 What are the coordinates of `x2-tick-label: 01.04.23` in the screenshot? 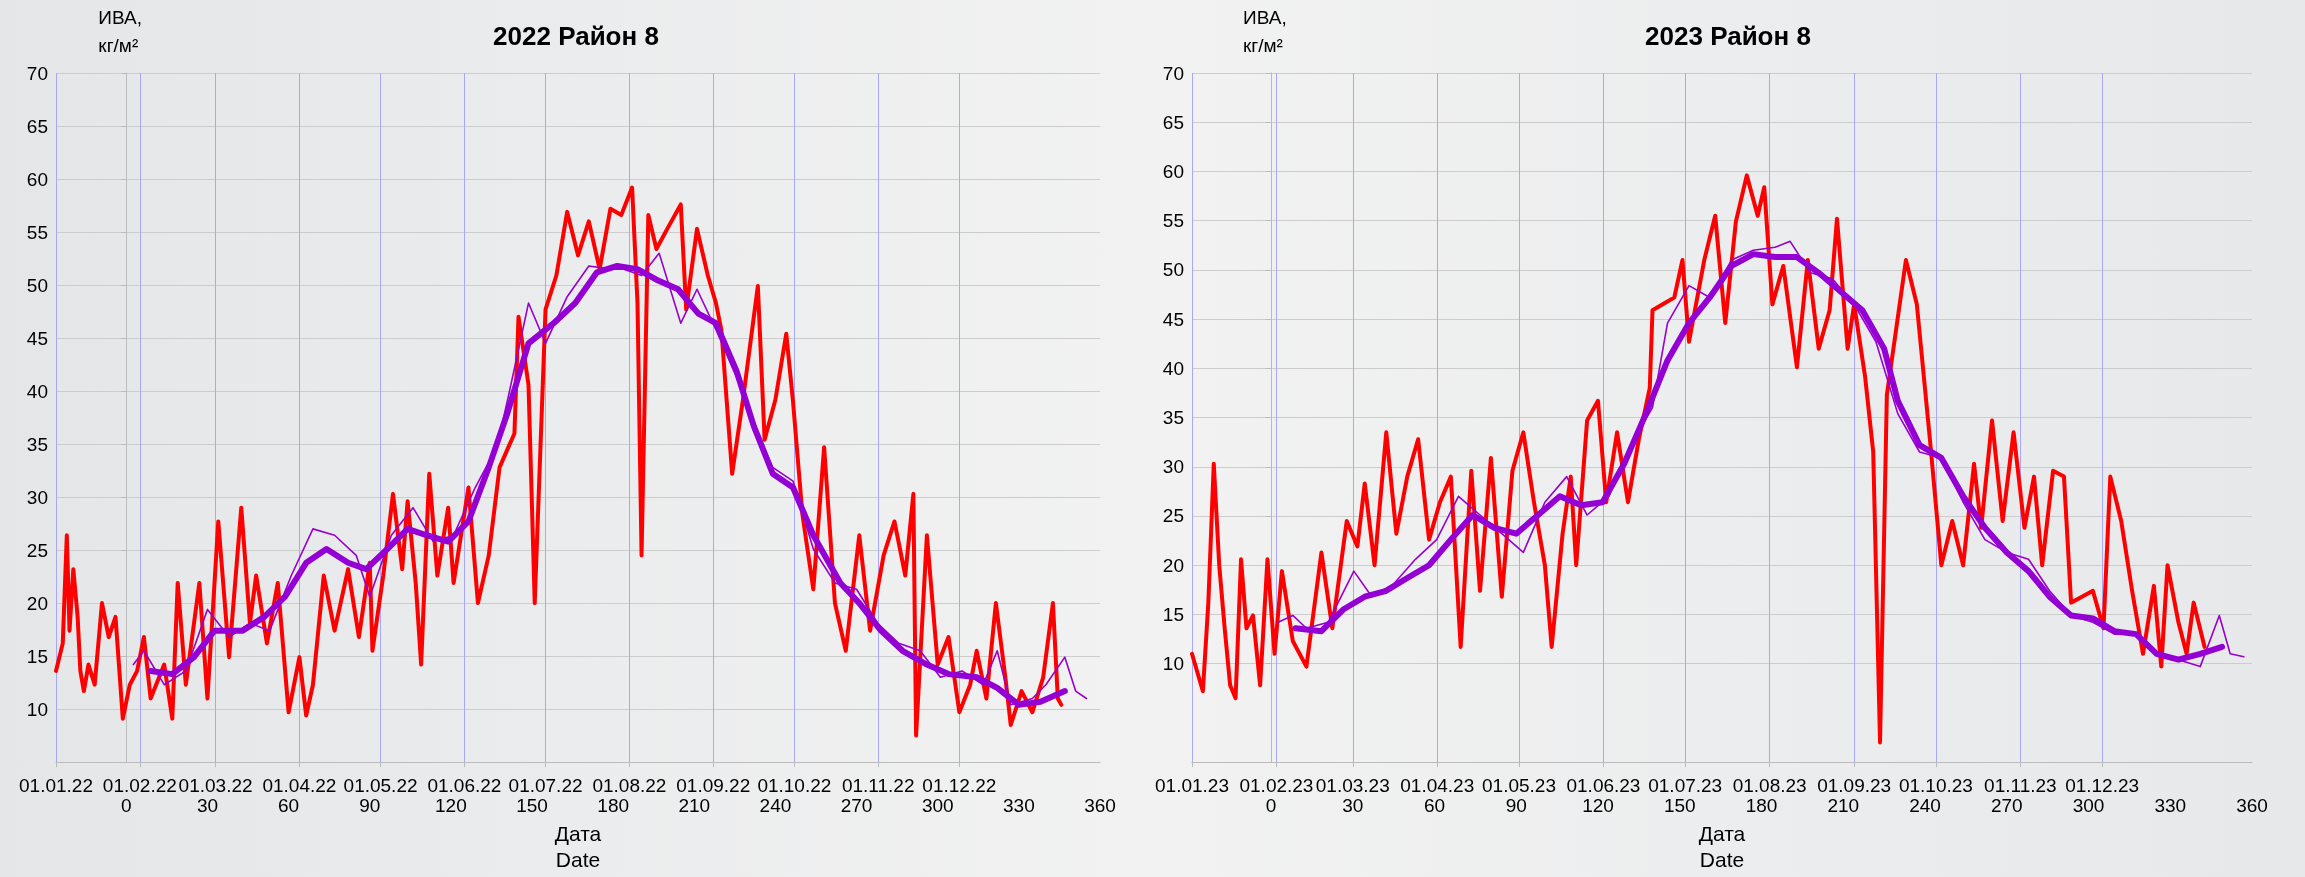 It's located at (1437, 786).